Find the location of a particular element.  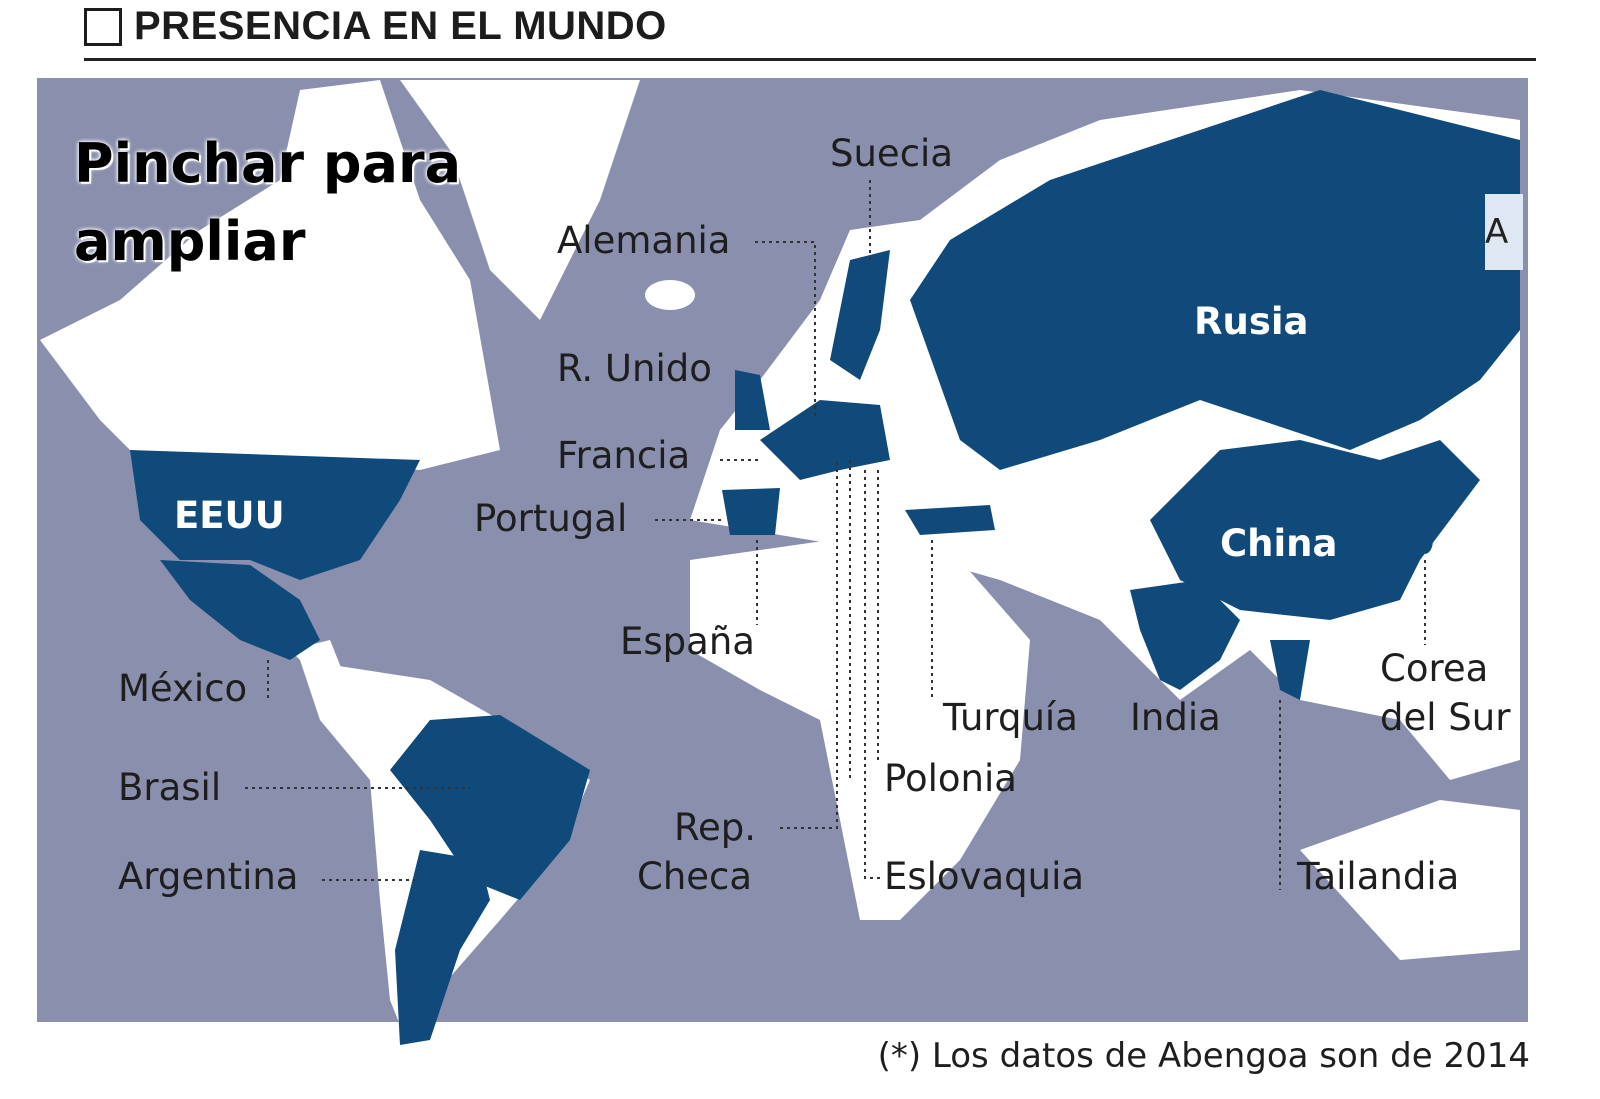

label-alemania: Alemania is located at coordinates (644, 240).